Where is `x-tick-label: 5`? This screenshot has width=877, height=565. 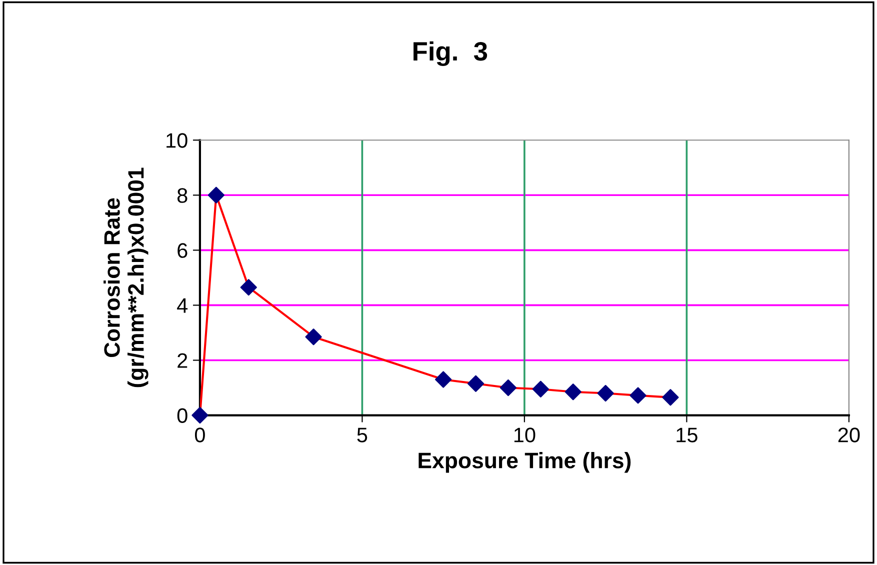 x-tick-label: 5 is located at coordinates (362, 435).